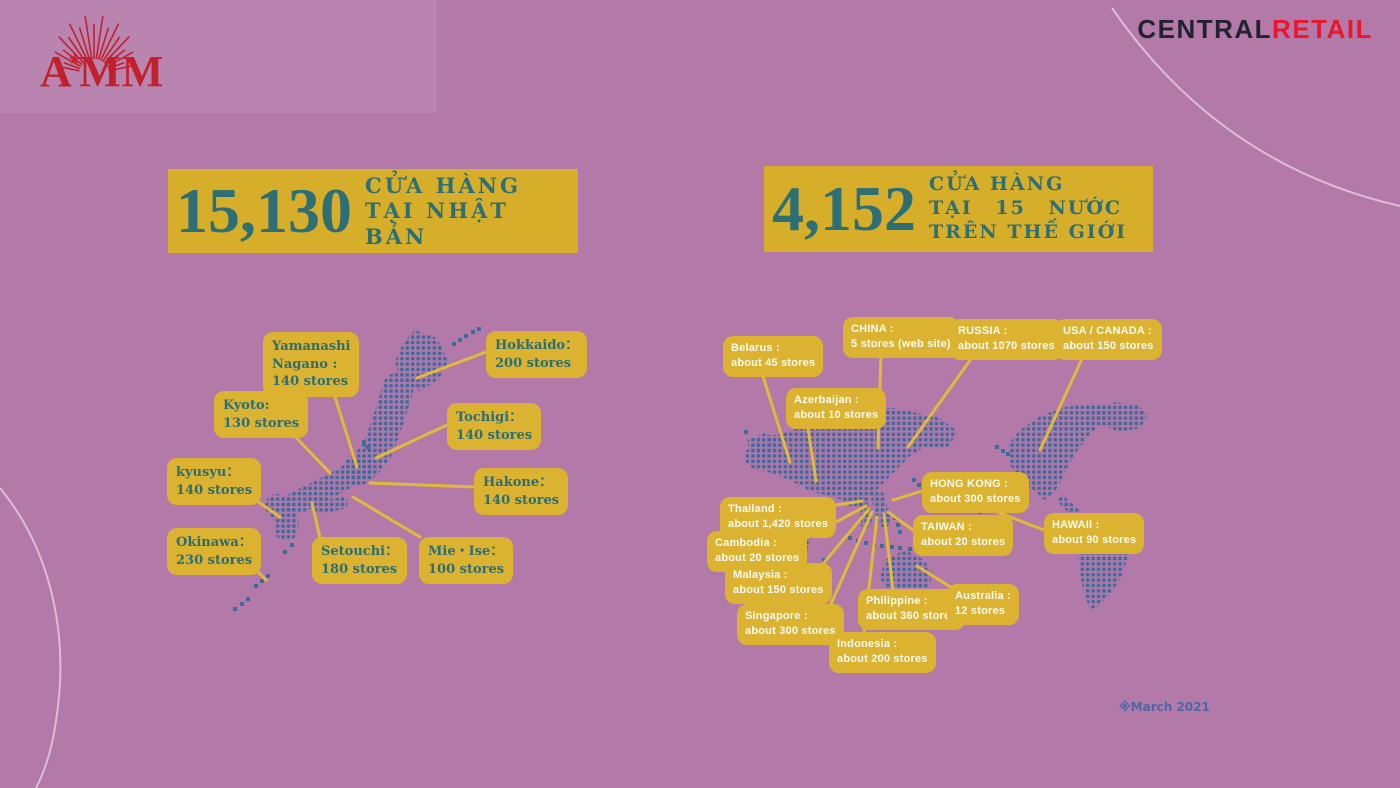  Describe the element at coordinates (997, 184) in the screenshot. I see `world-caption-line1: CỬA HÀNG` at that location.